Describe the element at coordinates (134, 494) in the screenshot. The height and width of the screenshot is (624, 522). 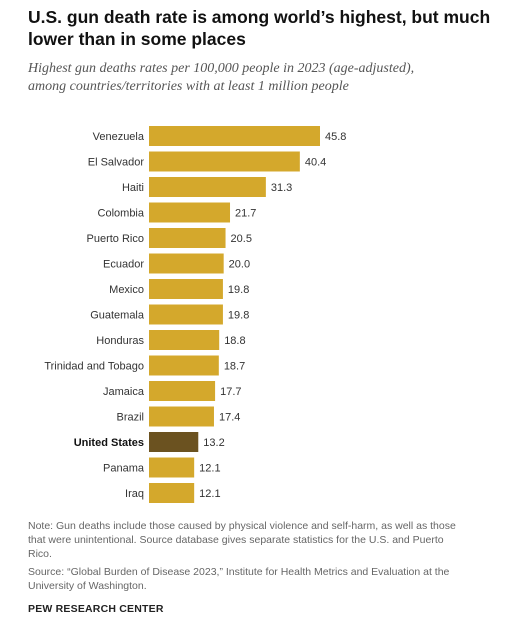
I see `category-label-iraq: Iraq` at that location.